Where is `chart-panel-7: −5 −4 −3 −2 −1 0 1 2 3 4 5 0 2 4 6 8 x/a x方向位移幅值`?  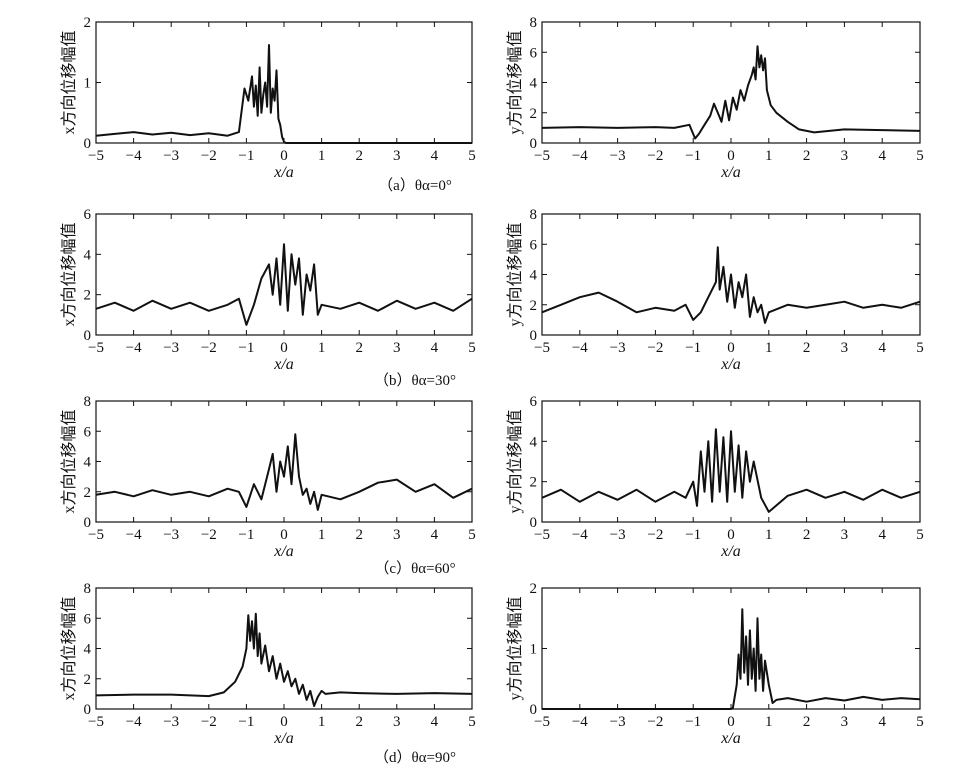
chart-panel-7: −5 −4 −3 −2 −1 0 1 2 3 4 5 0 2 4 6 8 x/a x方向位移幅值 is located at coordinates (268, 664).